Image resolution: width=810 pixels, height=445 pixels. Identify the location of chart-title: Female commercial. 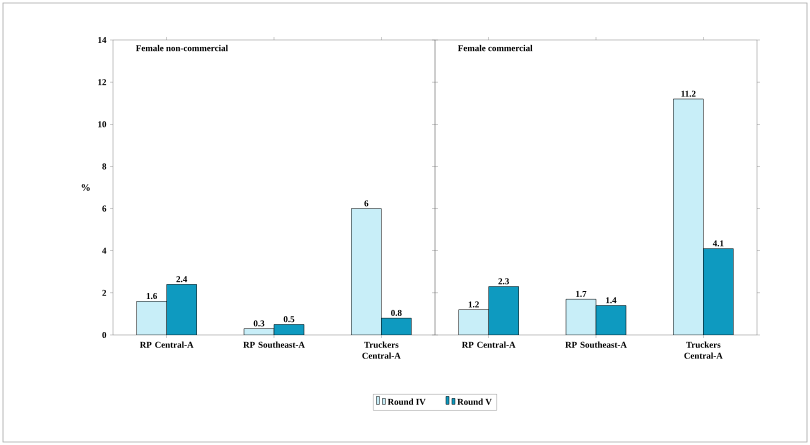
(495, 48).